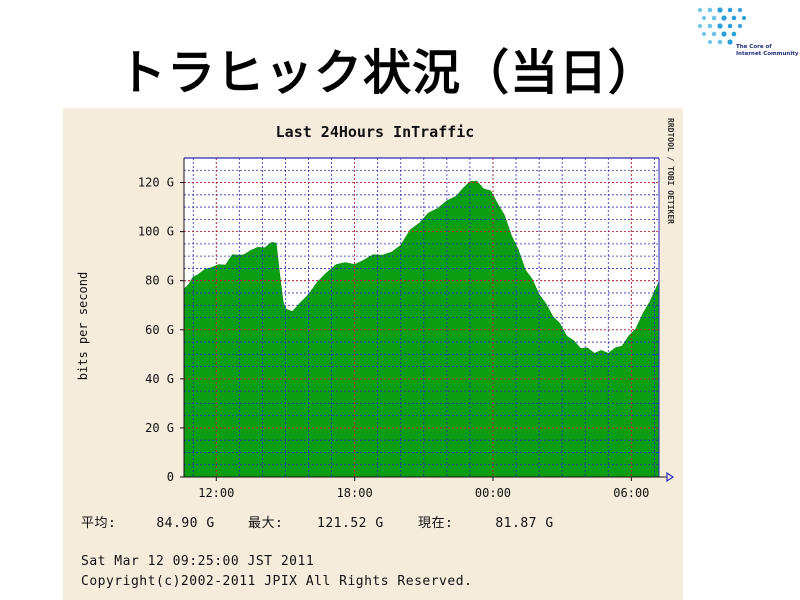 This screenshot has width=800, height=600. What do you see at coordinates (436, 523) in the screenshot?
I see `stat-current-label: 現在:` at bounding box center [436, 523].